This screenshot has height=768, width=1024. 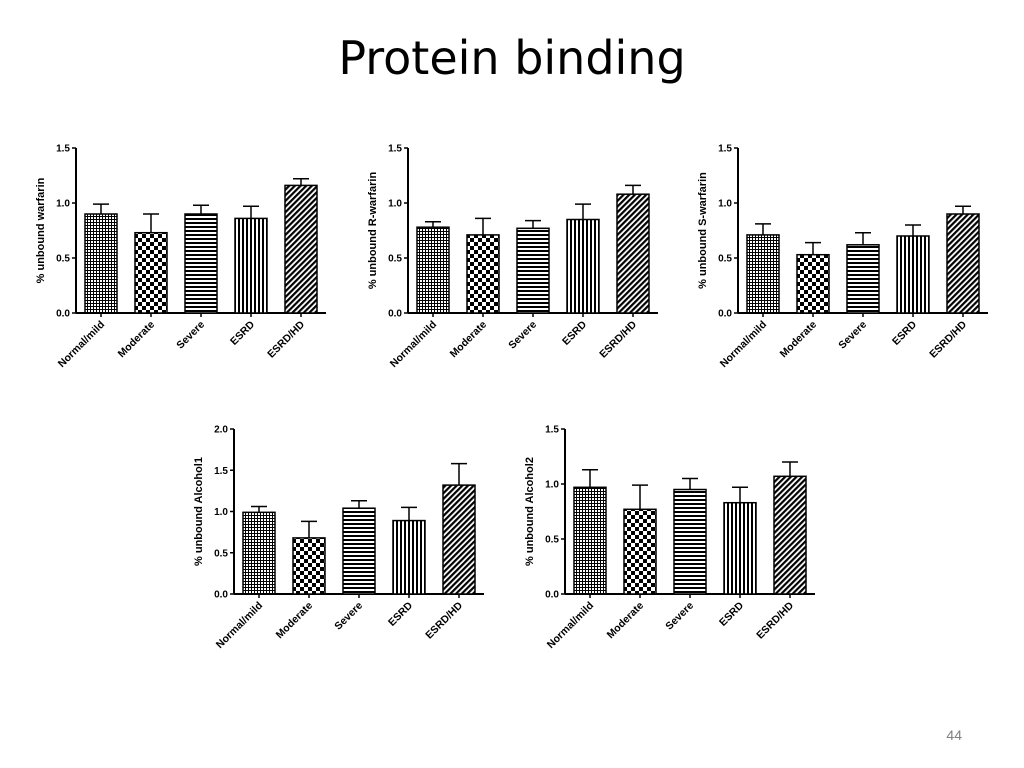 I want to click on y-axis-label: % unbound S-warfarin, so click(x=703, y=230).